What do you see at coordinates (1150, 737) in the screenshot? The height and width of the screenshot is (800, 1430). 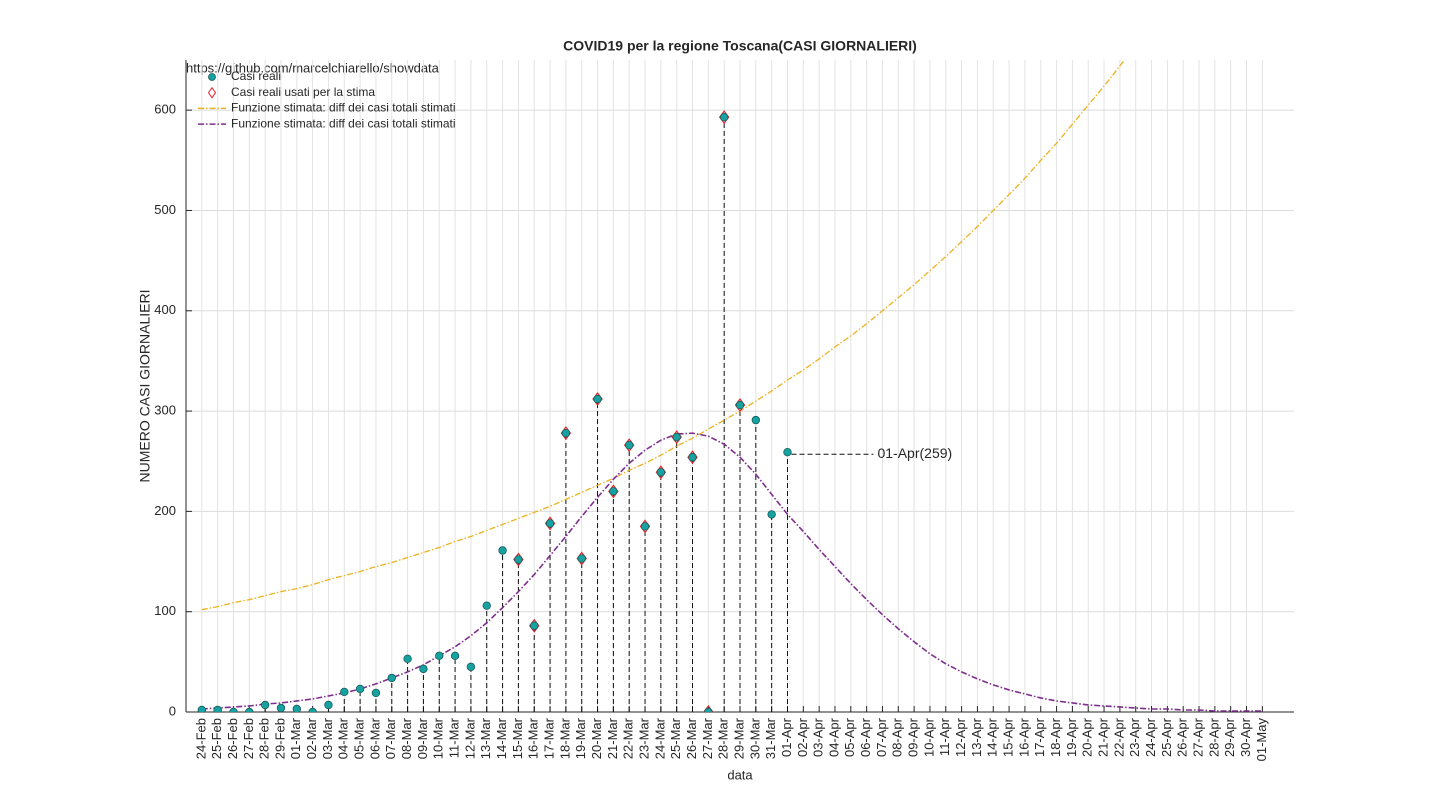 I see `x-tick-label: 24-Apr` at bounding box center [1150, 737].